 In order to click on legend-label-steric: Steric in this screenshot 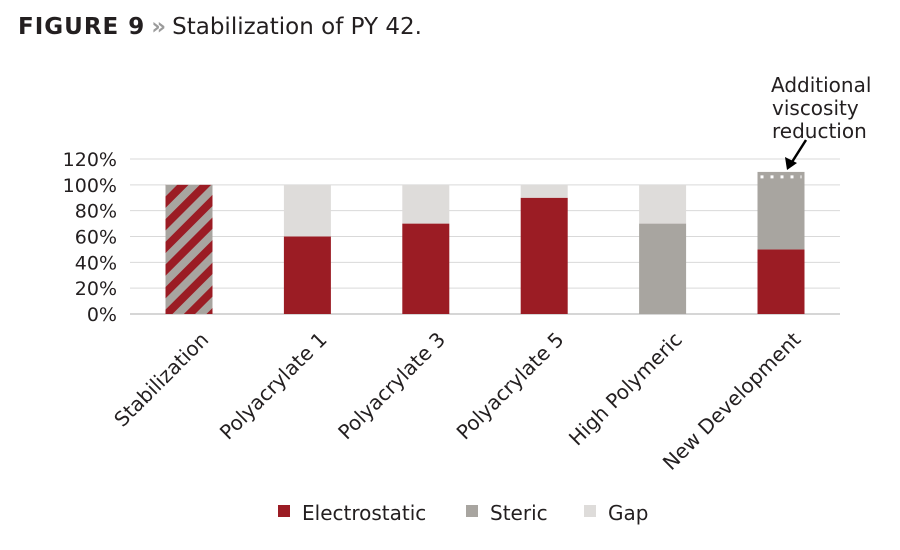, I will do `click(519, 513)`.